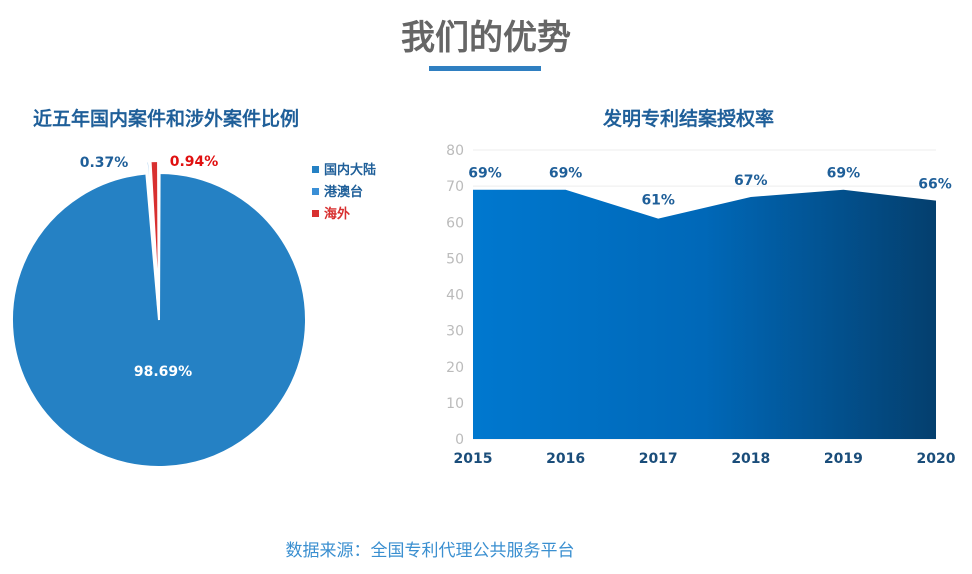  What do you see at coordinates (455, 187) in the screenshot?
I see `y-tick-70: 70` at bounding box center [455, 187].